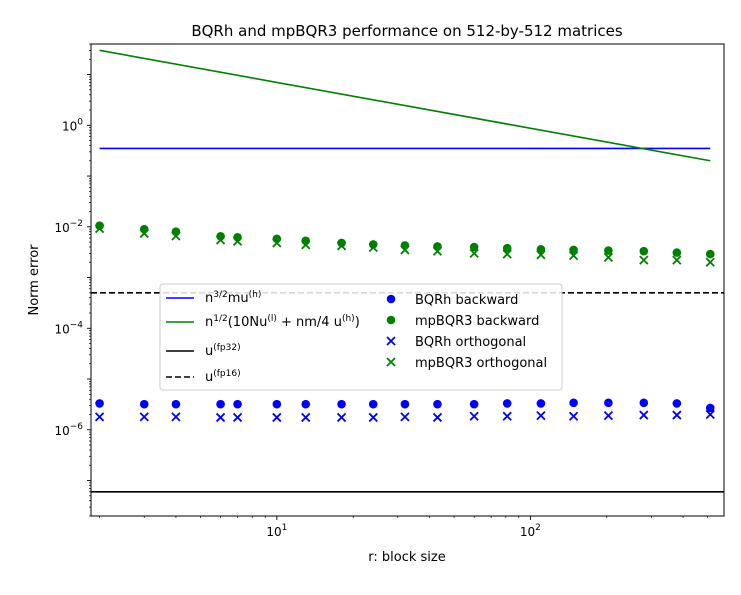  I want to click on legend-label: mpBQR3 orthogonal, so click(481, 363).